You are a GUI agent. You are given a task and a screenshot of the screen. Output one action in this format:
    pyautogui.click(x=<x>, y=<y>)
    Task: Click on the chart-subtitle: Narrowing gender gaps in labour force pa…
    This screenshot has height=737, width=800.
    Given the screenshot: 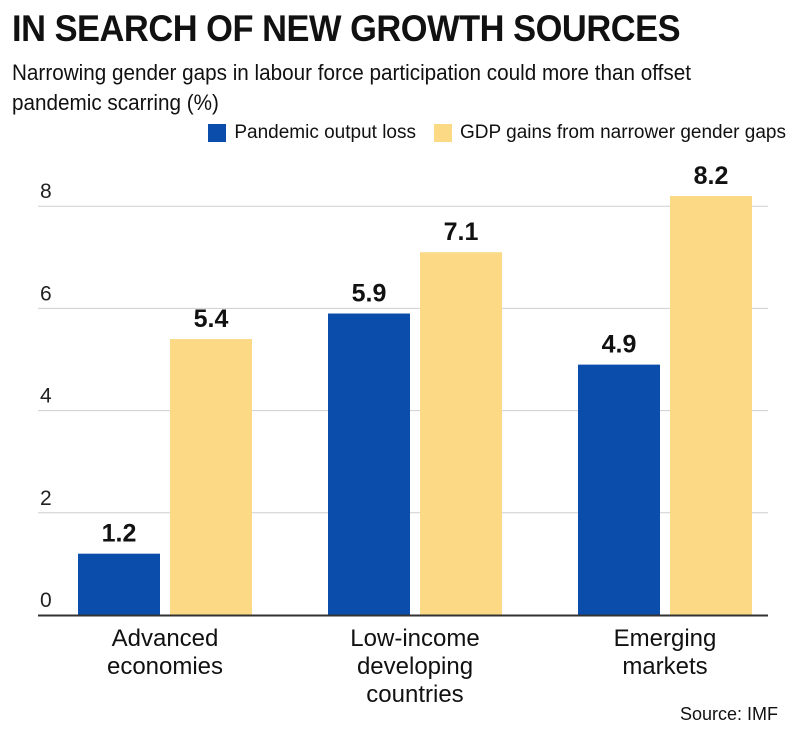 What is the action you would take?
    pyautogui.click(x=352, y=87)
    